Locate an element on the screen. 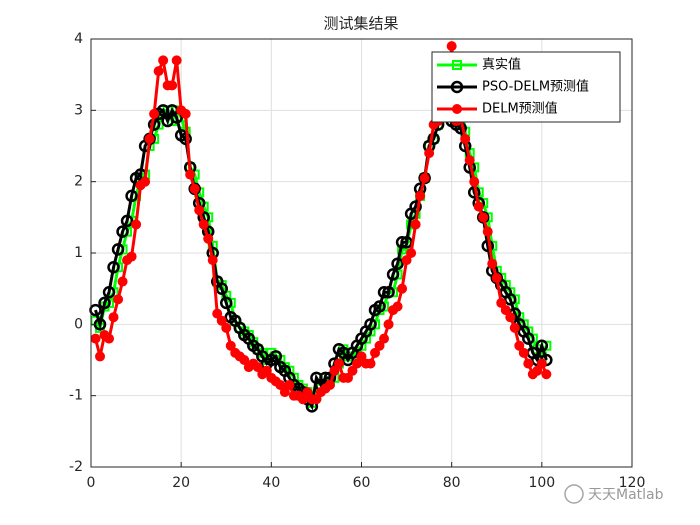 Image resolution: width=700 pixels, height=525 pixels. legend-label: PSO-DELM预测值 is located at coordinates (535, 87).